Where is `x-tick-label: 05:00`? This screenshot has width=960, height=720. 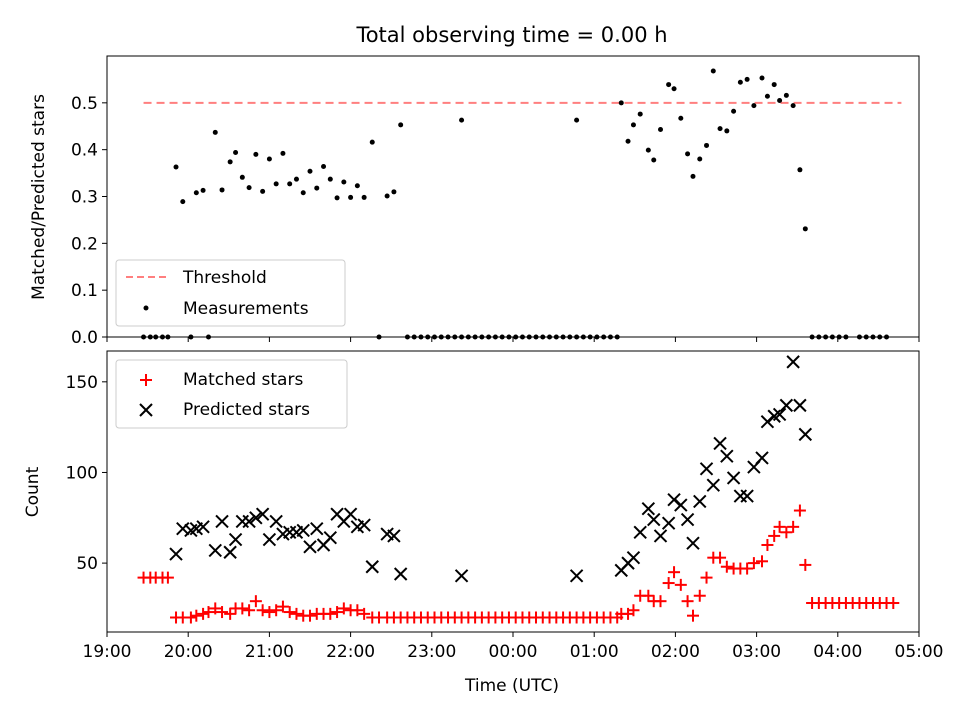 x-tick-label: 05:00 is located at coordinates (919, 652).